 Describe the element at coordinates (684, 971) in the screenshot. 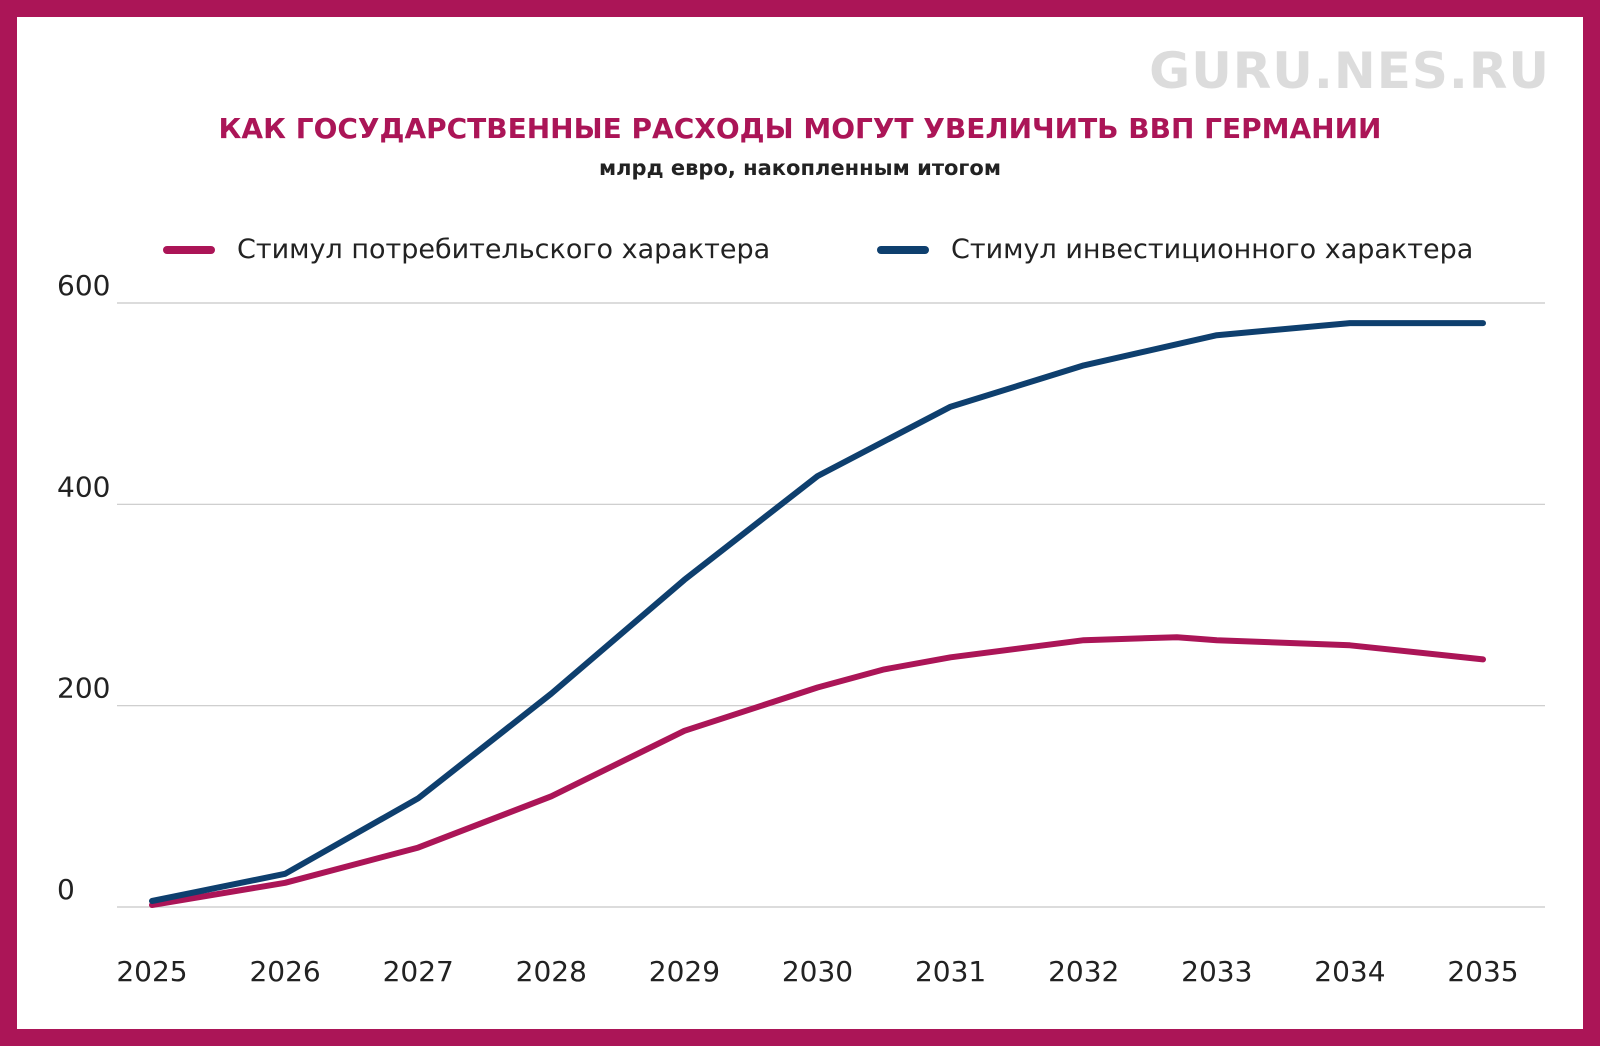

I see `x-tick-label-2029: 2029` at that location.